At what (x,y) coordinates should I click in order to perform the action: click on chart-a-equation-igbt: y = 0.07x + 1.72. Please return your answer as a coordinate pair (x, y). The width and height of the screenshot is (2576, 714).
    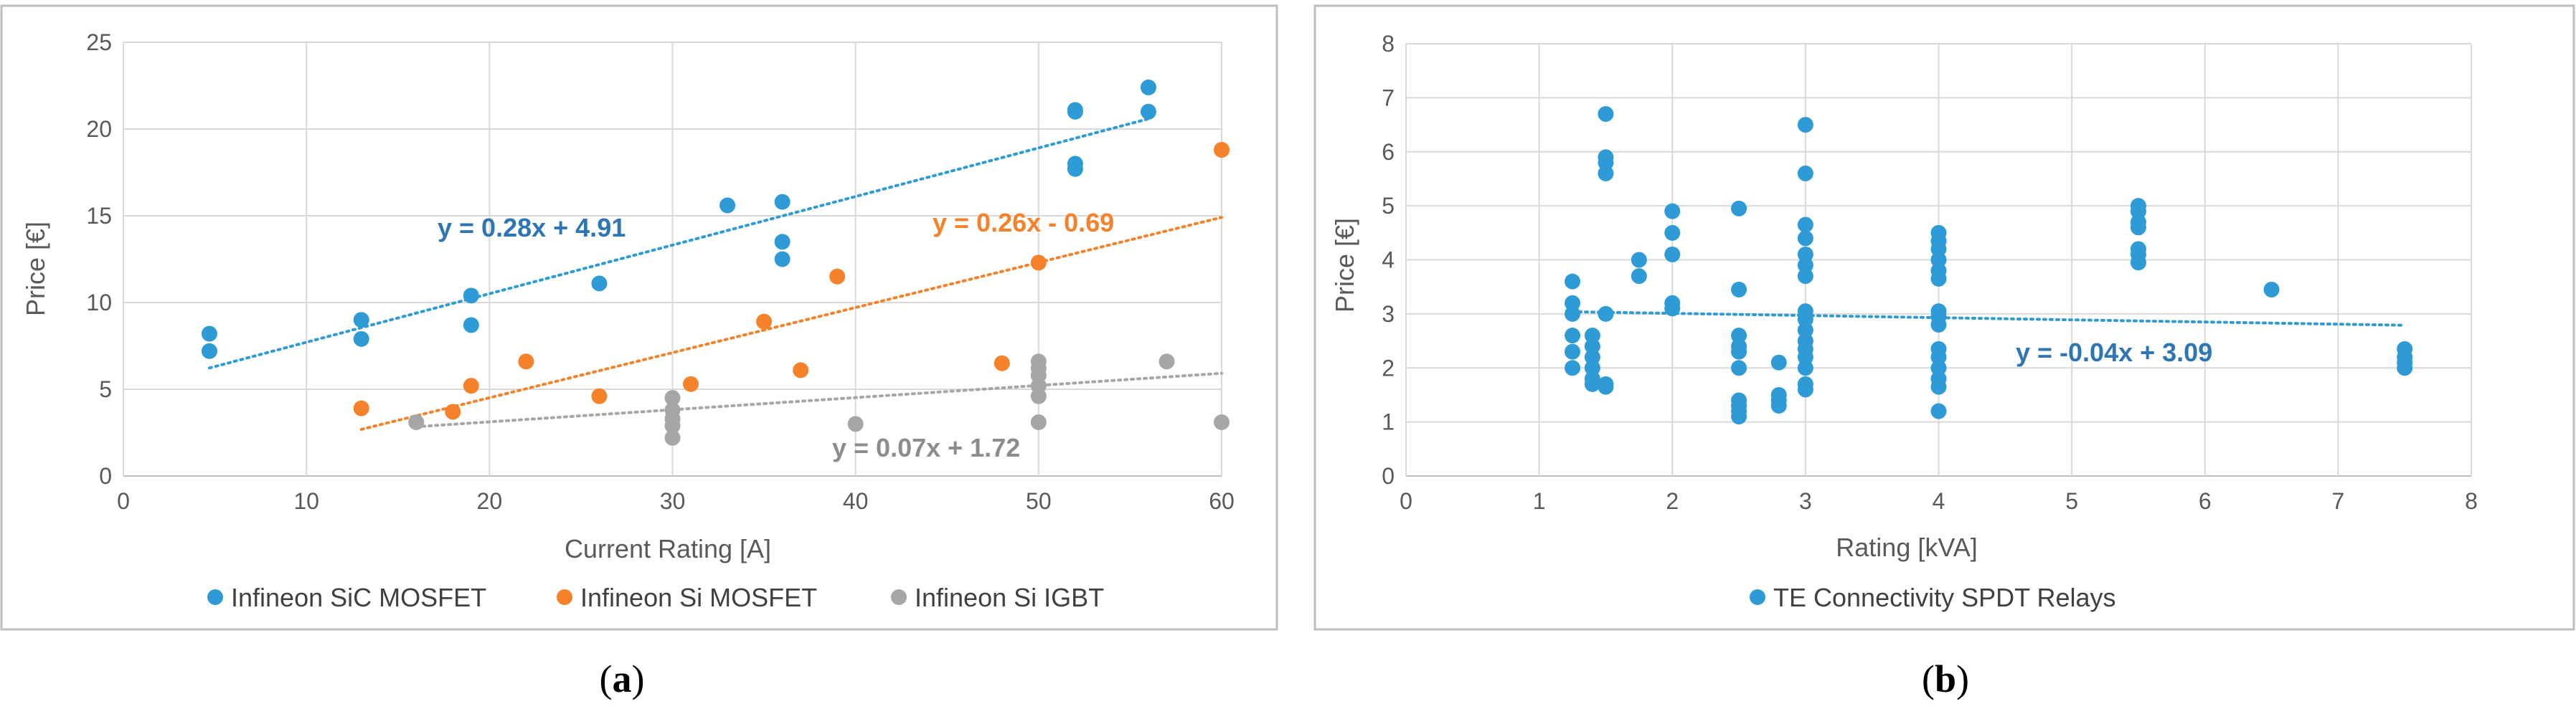
    Looking at the image, I should click on (926, 447).